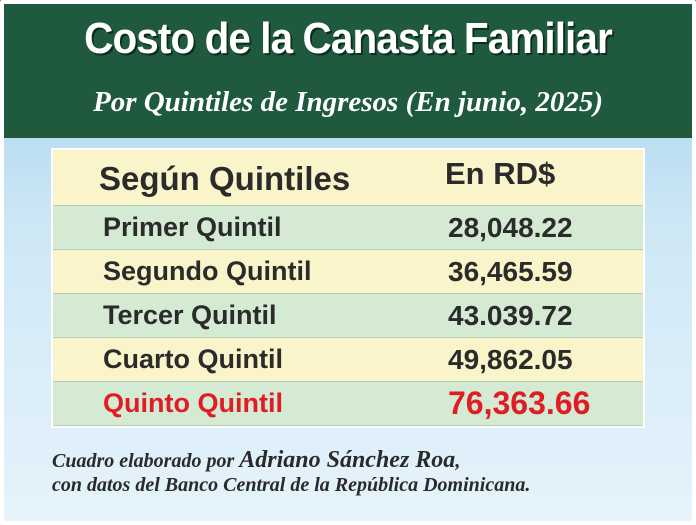 Image resolution: width=696 pixels, height=525 pixels. I want to click on column-header-amount: En RD$, so click(500, 173).